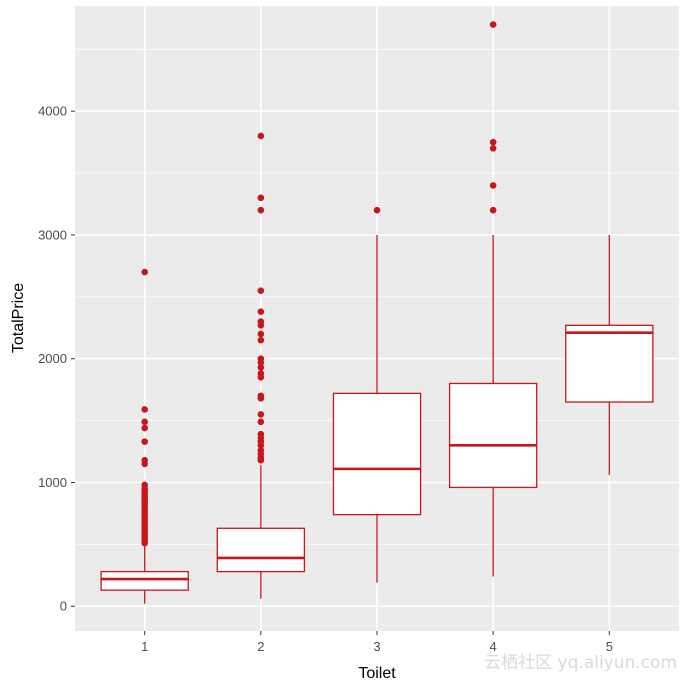 The height and width of the screenshot is (686, 687). I want to click on y-tick-label: 0, so click(63, 606).